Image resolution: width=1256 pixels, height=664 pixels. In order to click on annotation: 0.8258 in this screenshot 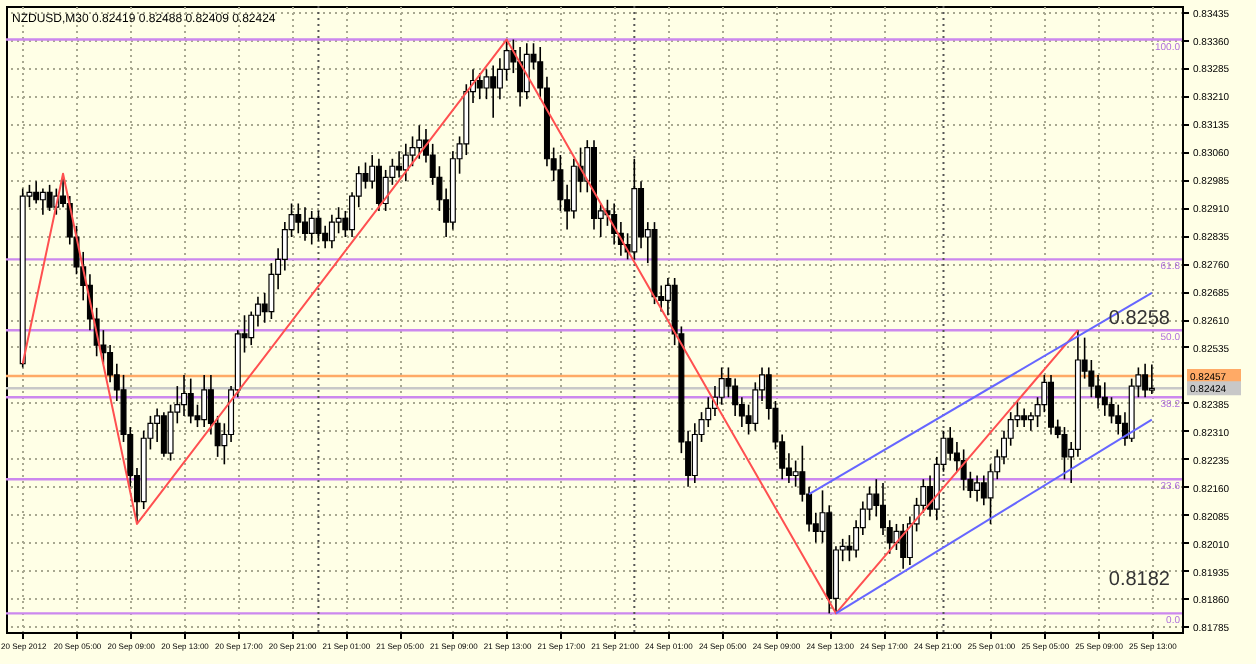, I will do `click(1139, 319)`.